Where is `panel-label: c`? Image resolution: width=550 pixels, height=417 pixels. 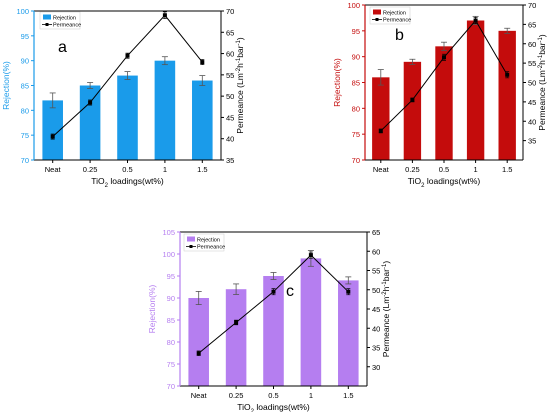
panel-label: c is located at coordinates (290, 291).